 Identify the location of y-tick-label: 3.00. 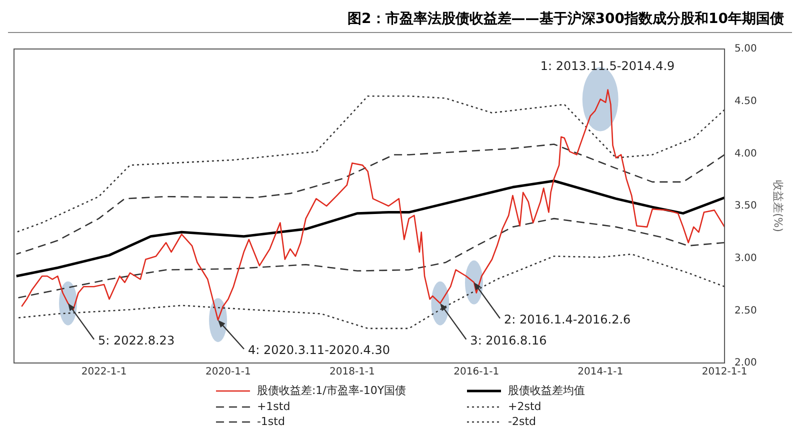
(745, 258).